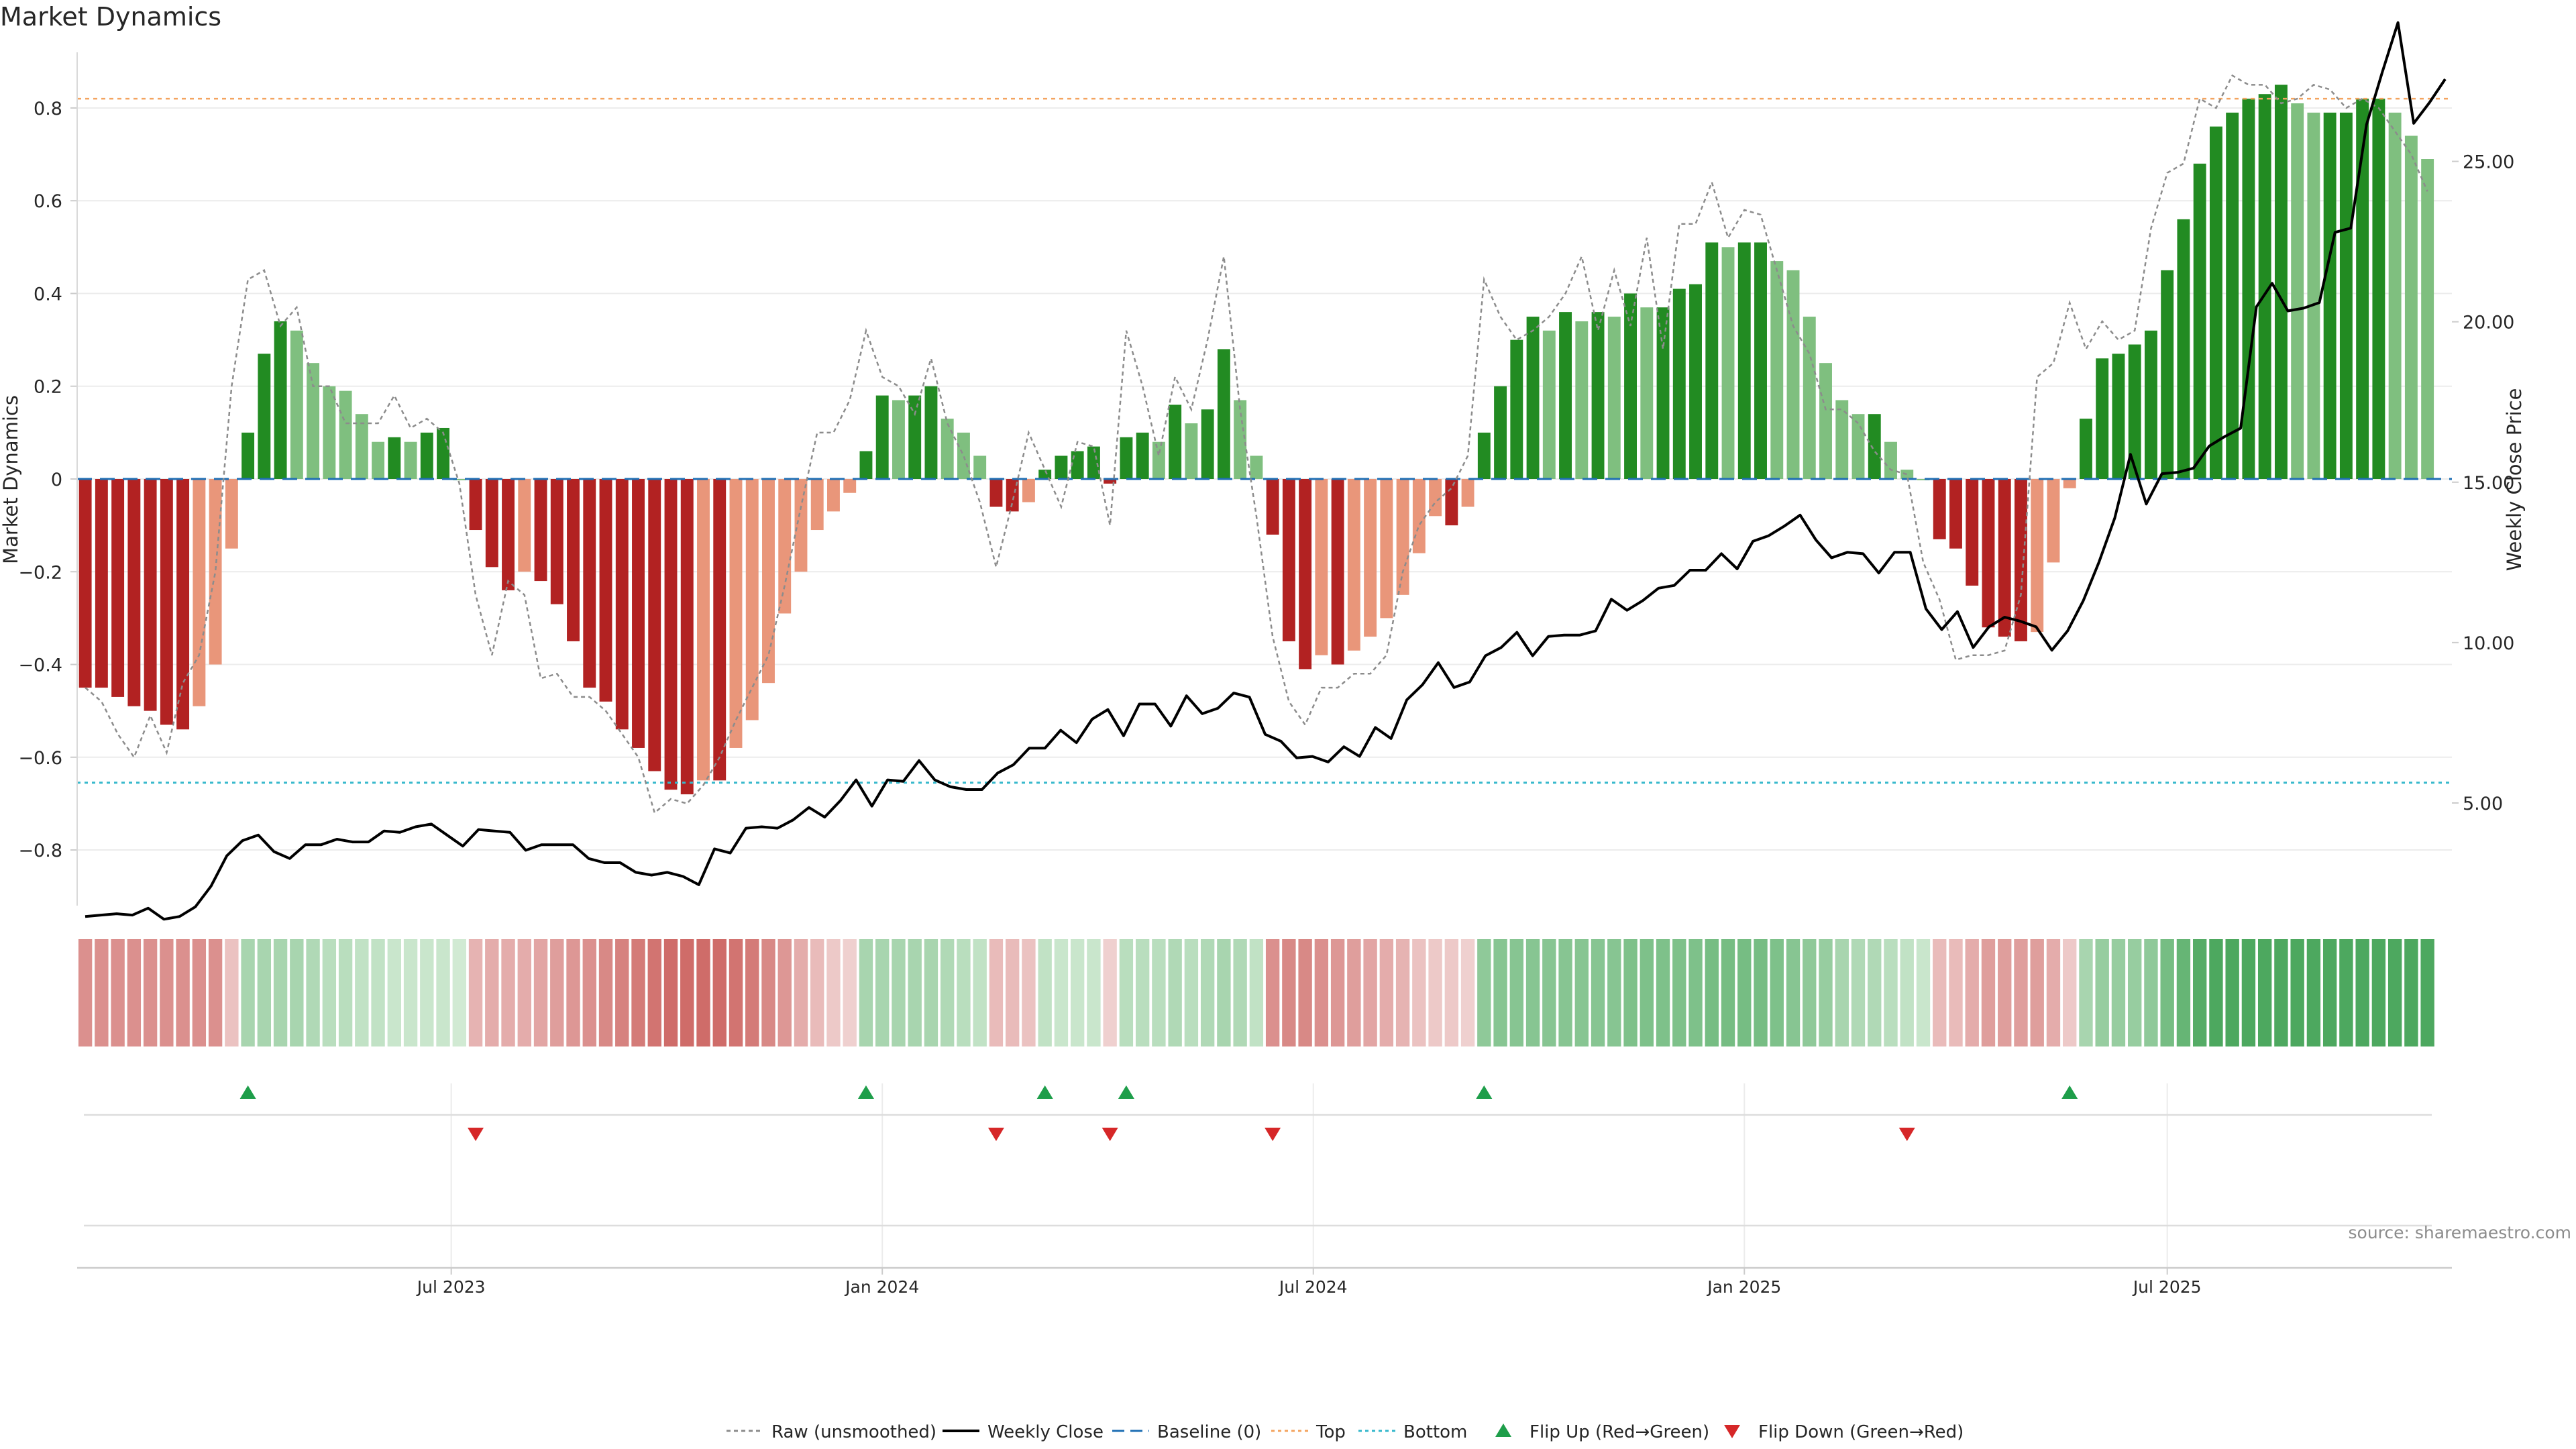 The width and height of the screenshot is (2576, 1449). Describe the element at coordinates (1209, 1432) in the screenshot. I see `legend-label-baseline: Baseline (0)` at that location.